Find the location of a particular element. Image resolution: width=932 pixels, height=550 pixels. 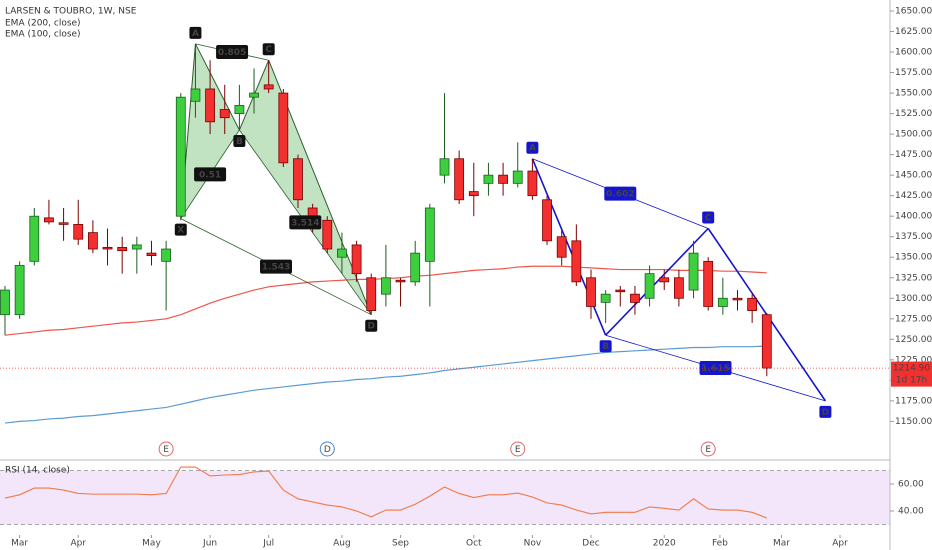

x-tick-label: 2020 is located at coordinates (664, 544).